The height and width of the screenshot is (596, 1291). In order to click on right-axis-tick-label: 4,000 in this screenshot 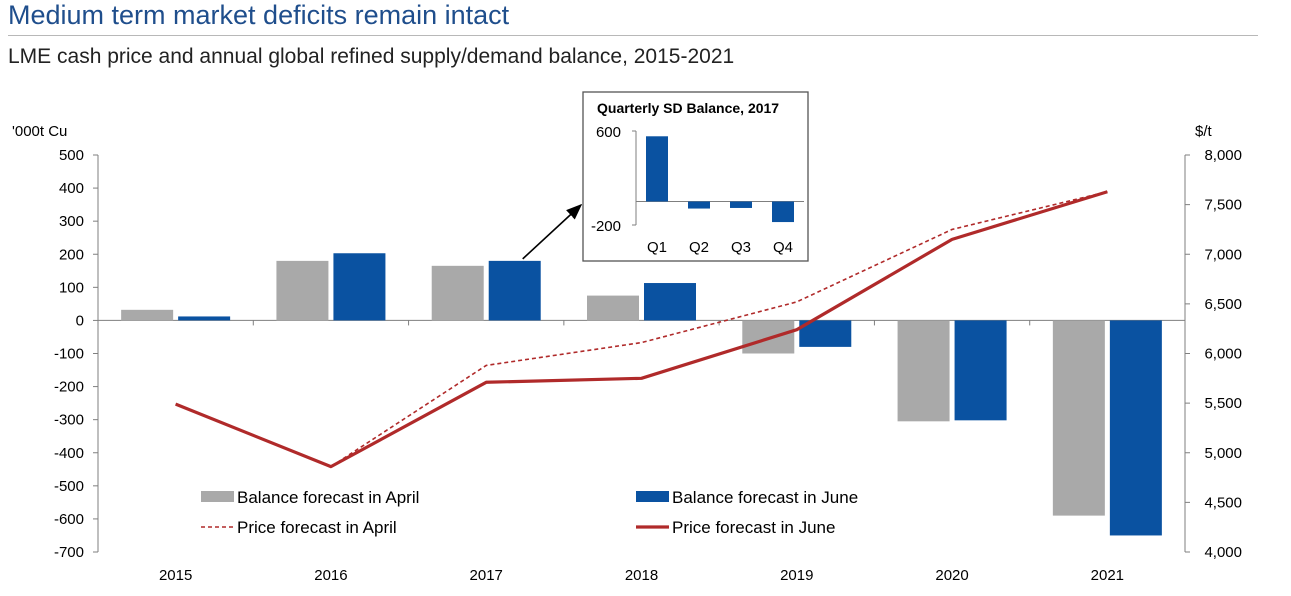, I will do `click(1223, 552)`.